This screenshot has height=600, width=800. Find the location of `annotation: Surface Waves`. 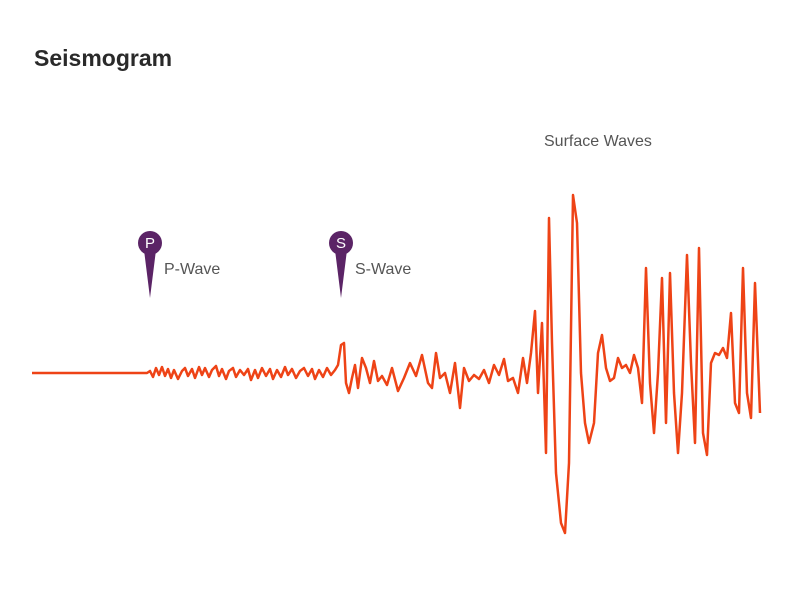

annotation: Surface Waves is located at coordinates (598, 141).